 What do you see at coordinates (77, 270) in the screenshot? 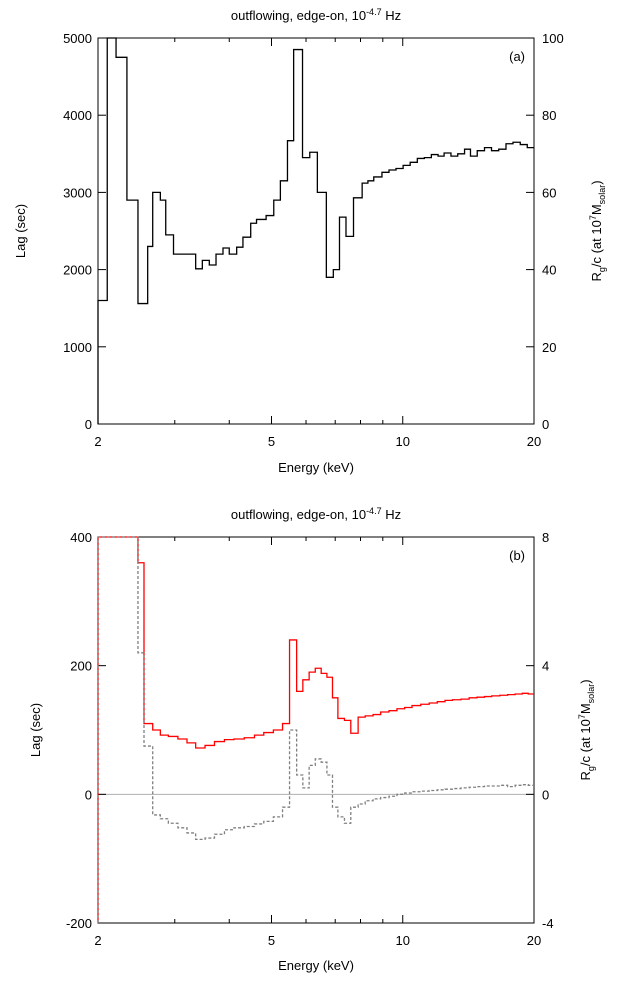
I see `panel-a-y-tick-label: 2000` at bounding box center [77, 270].